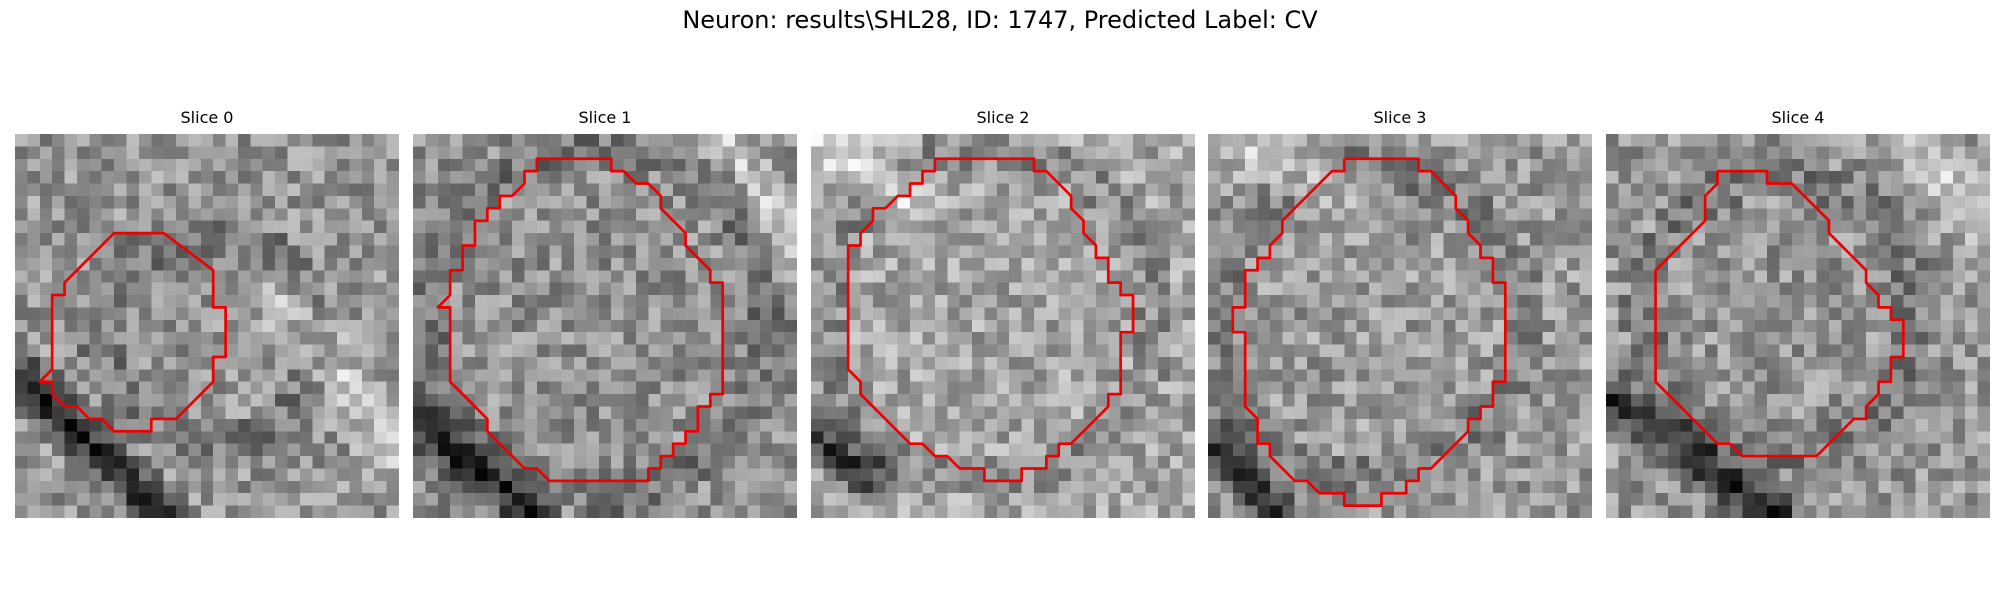 This screenshot has width=2000, height=600. What do you see at coordinates (1798, 117) in the screenshot?
I see `slice-title-4: Slice 4` at bounding box center [1798, 117].